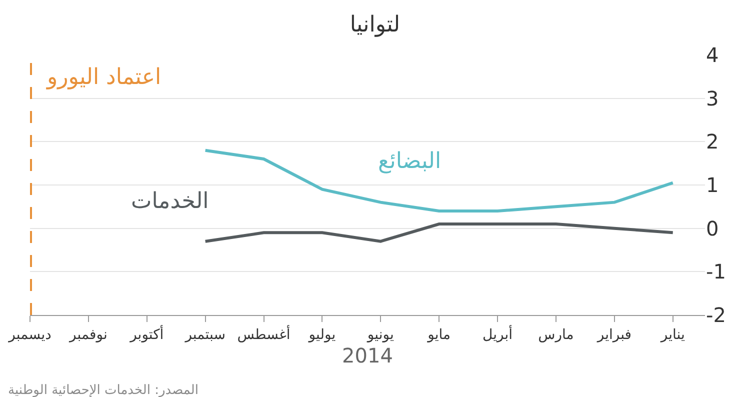  What do you see at coordinates (438, 334) in the screenshot?
I see `x-tick-label: مايو` at bounding box center [438, 334].